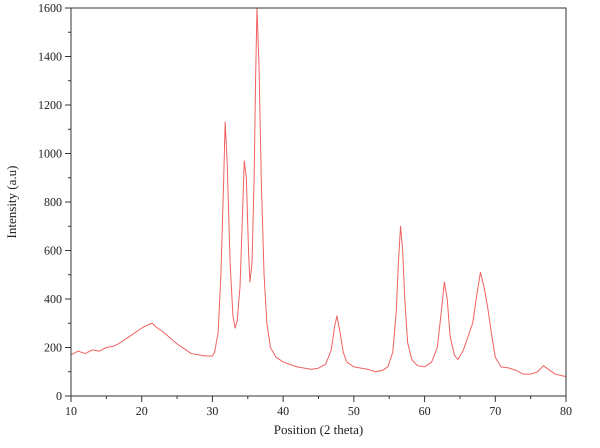 The width and height of the screenshot is (600, 448). Describe the element at coordinates (50, 57) in the screenshot. I see `y-tick-label: 1400` at that location.